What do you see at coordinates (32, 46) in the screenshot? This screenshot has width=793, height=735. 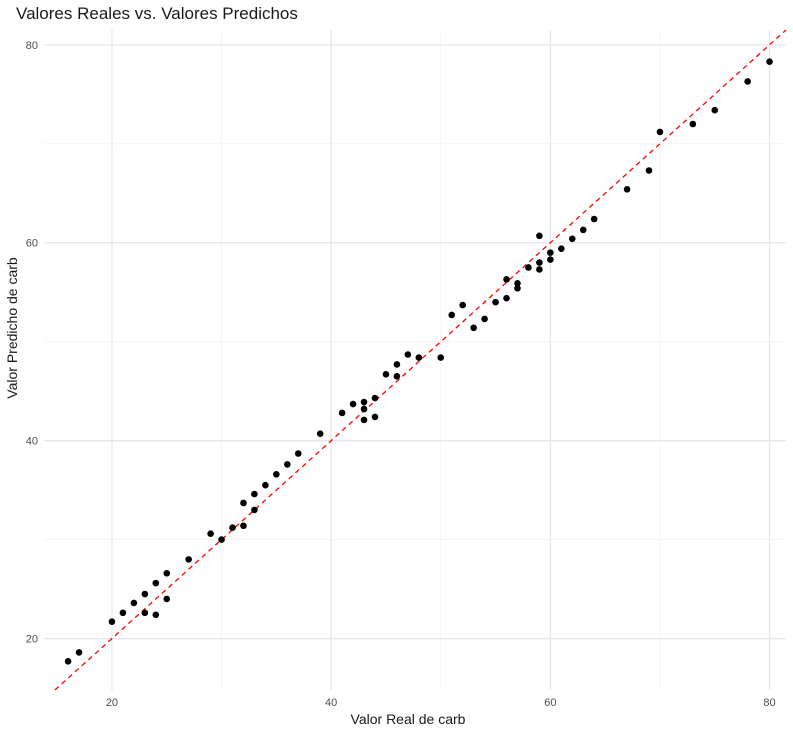 I see `y-tick-label: 80` at bounding box center [32, 46].